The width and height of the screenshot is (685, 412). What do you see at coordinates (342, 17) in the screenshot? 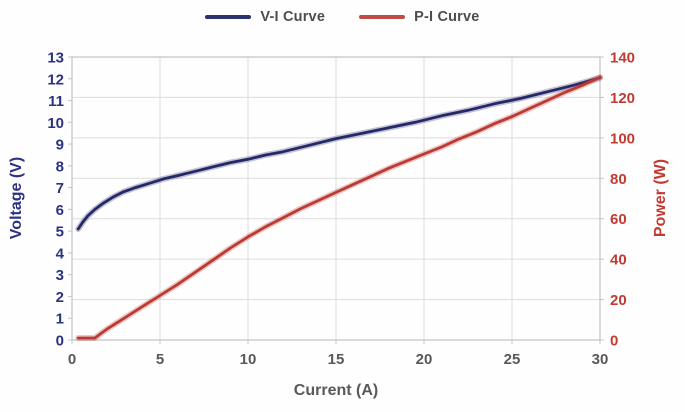
I see `chart-legend: V-I Curve P-I Curve` at bounding box center [342, 17].